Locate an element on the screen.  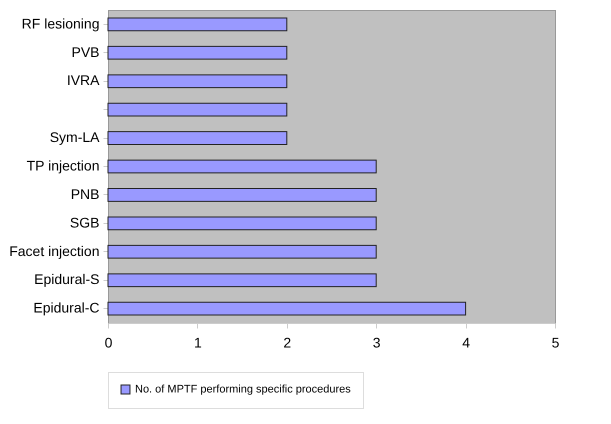
x-tick-label: 2 is located at coordinates (287, 342).